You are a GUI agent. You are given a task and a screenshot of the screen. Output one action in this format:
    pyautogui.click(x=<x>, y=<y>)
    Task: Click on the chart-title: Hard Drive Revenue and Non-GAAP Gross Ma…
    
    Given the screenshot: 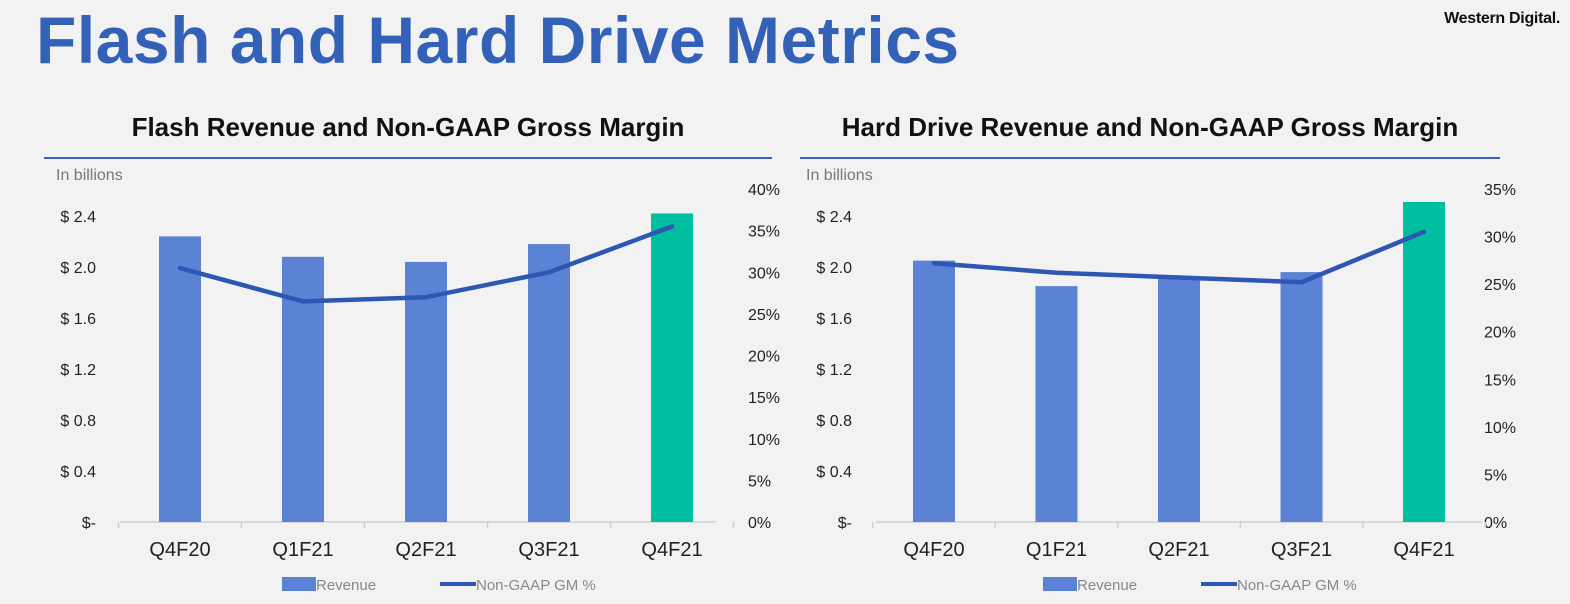 What is the action you would take?
    pyautogui.click(x=1150, y=127)
    